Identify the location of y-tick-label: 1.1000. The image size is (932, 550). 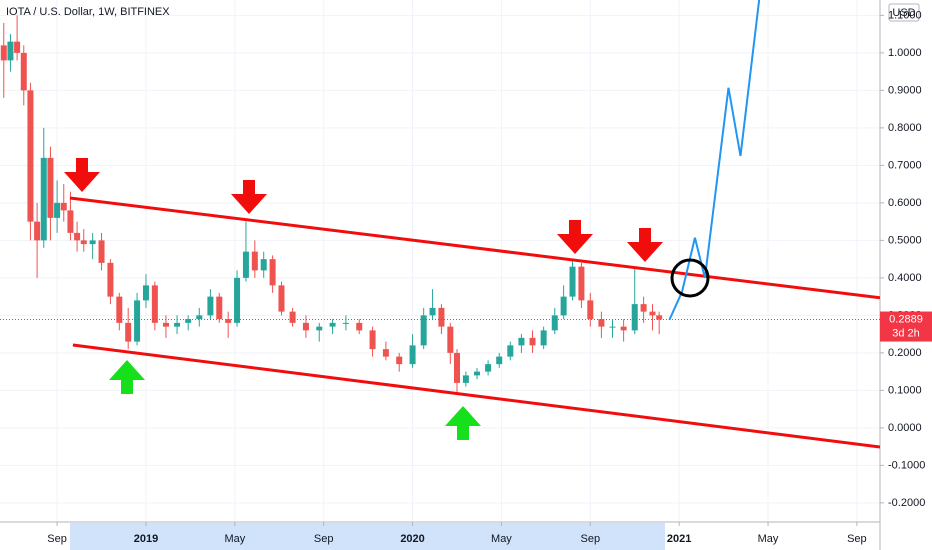
(905, 15).